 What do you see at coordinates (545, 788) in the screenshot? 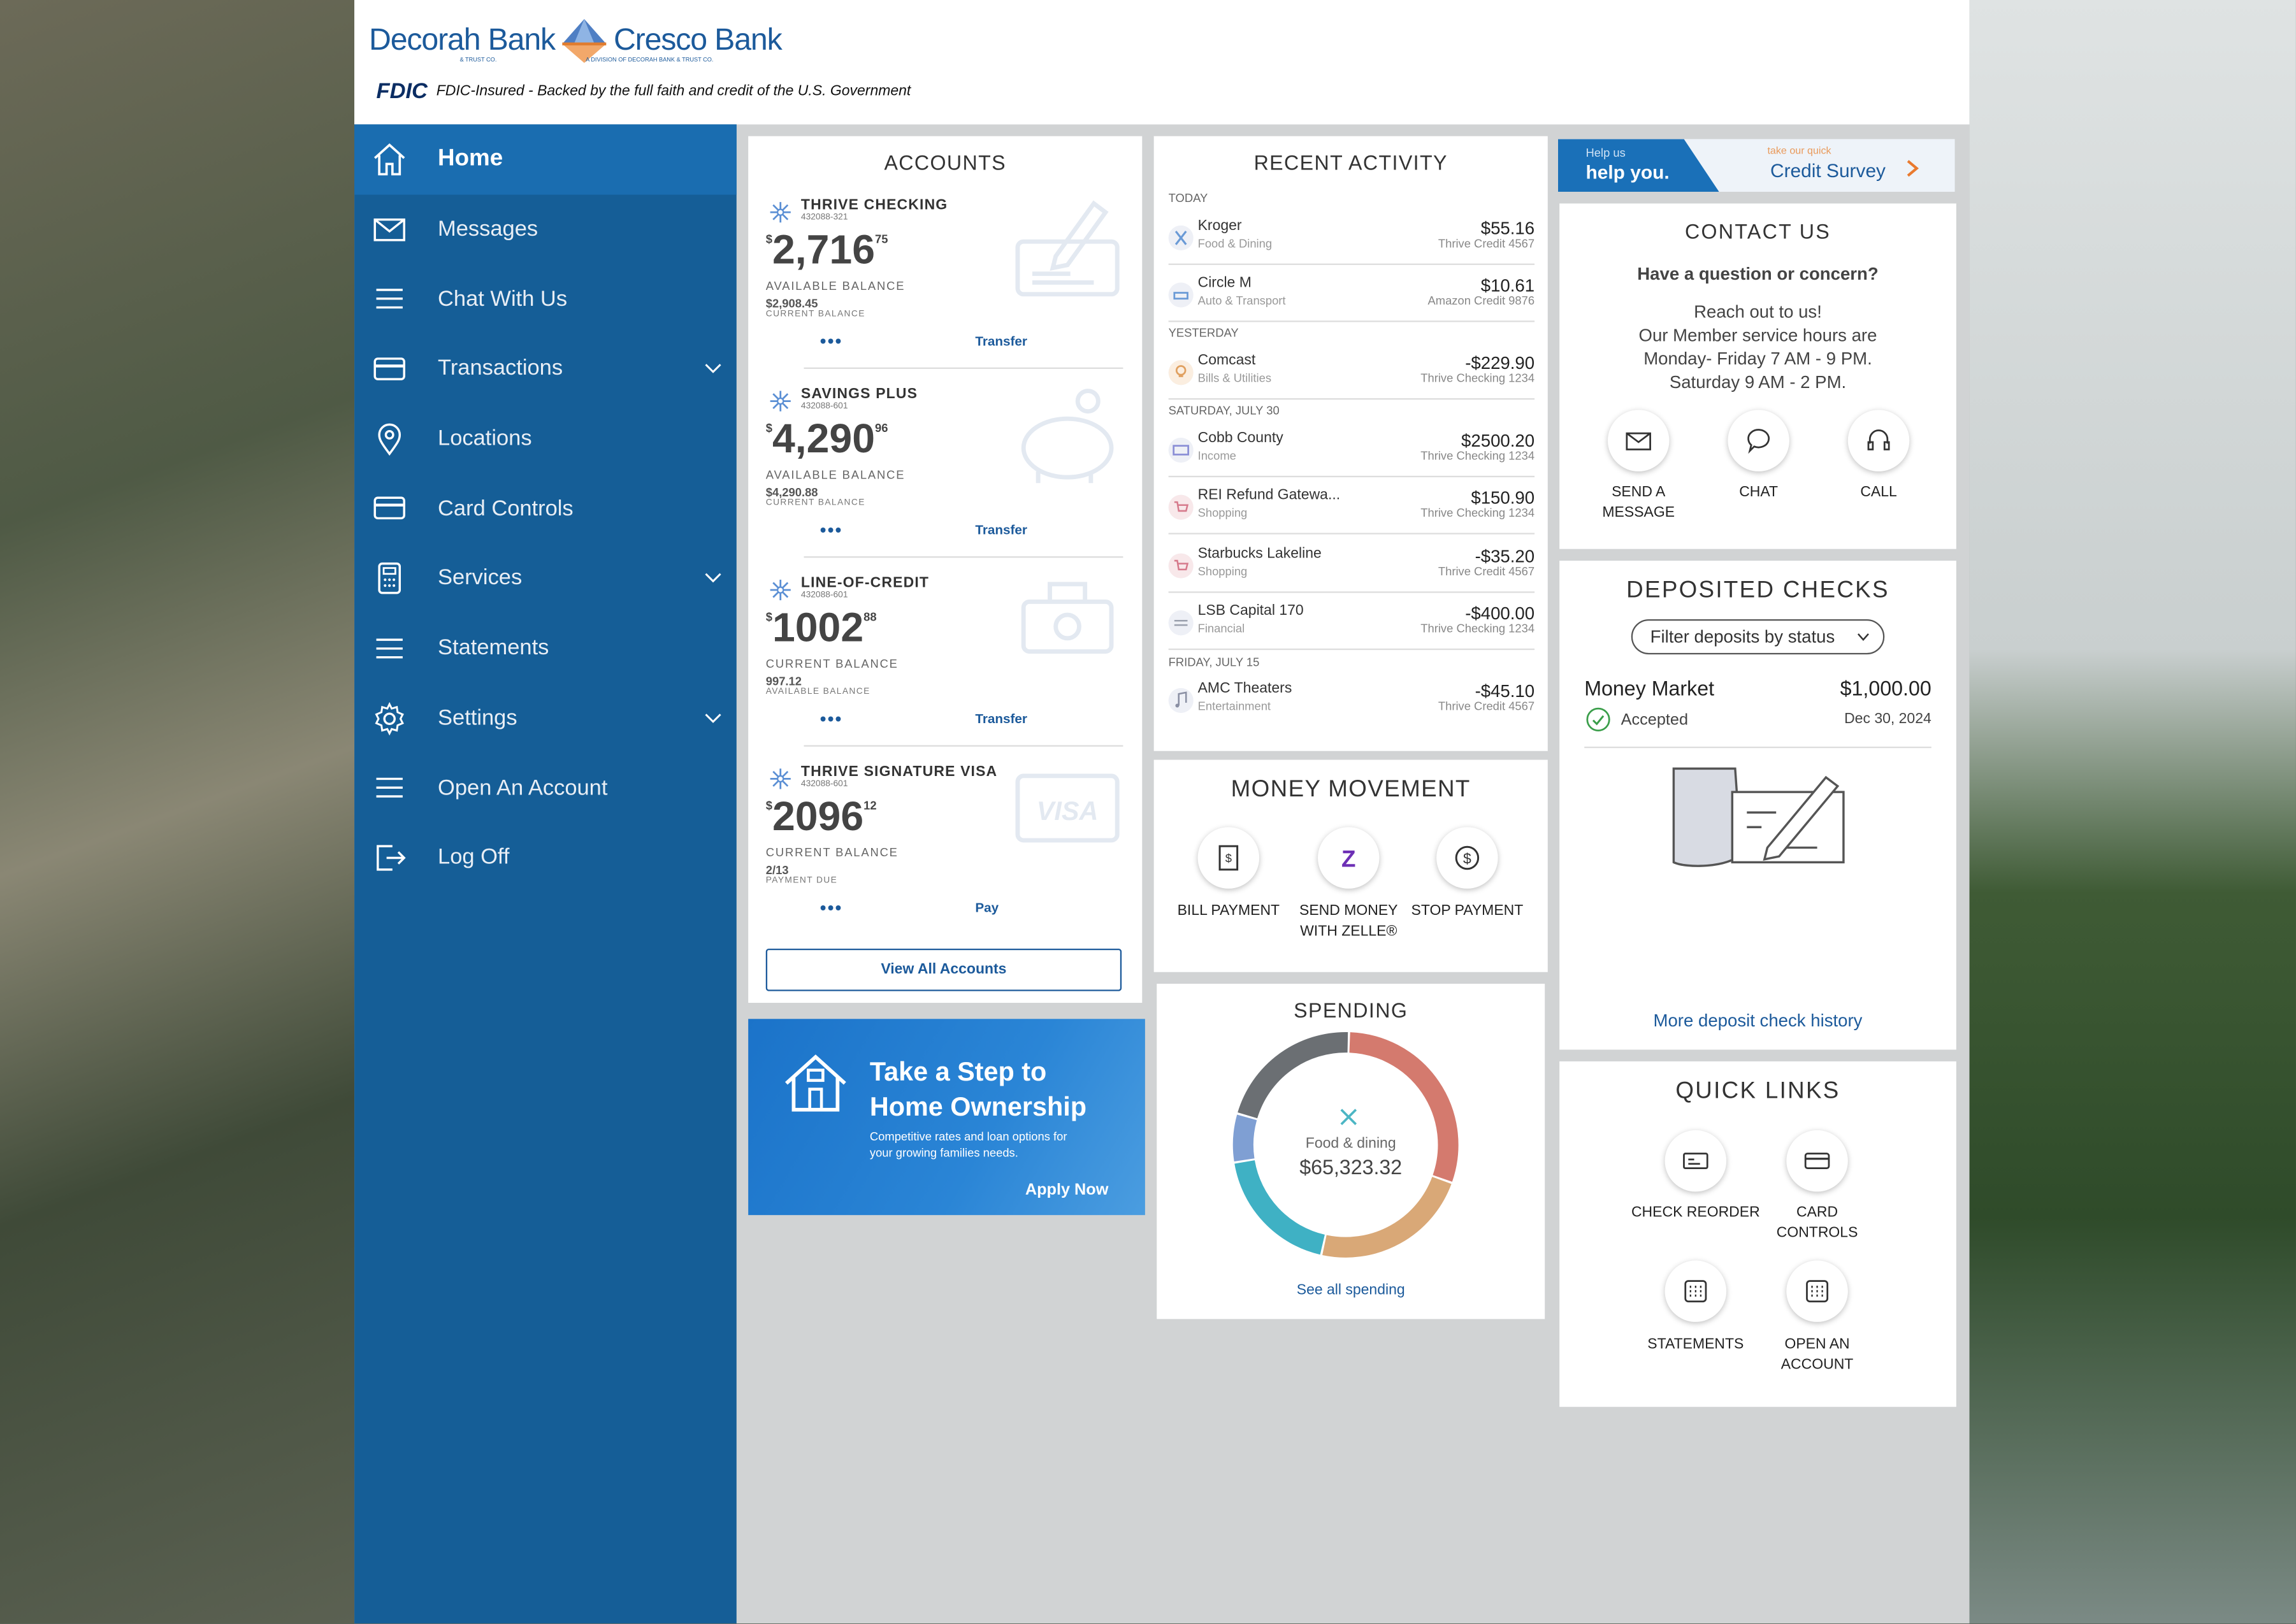
I see `sidebar-item-open-account: Open An Account` at bounding box center [545, 788].